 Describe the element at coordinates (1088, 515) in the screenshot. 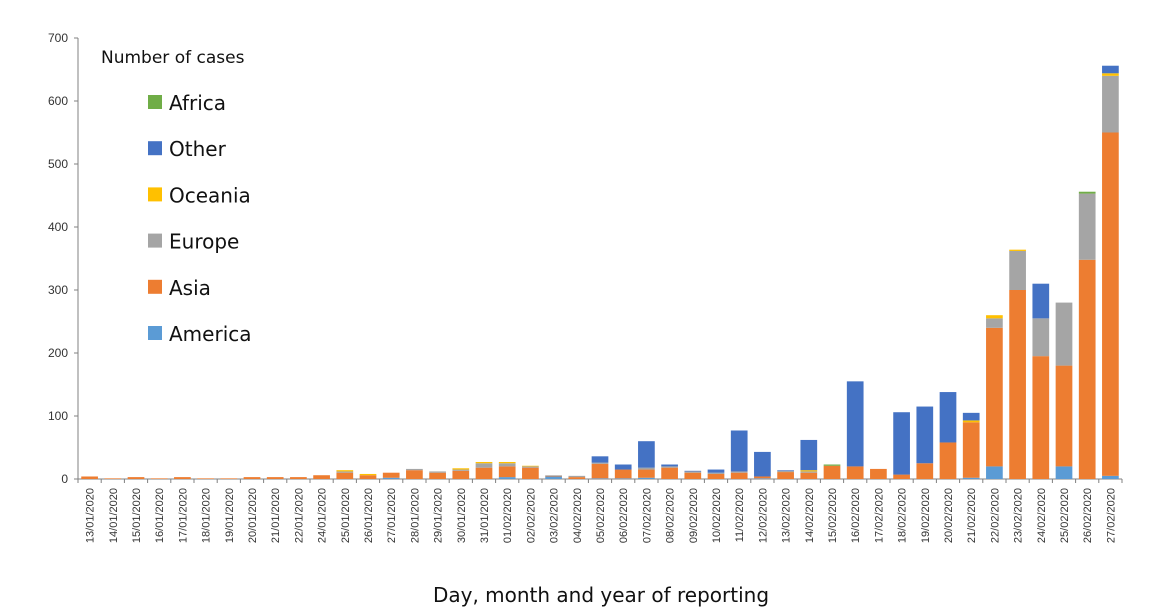

I see `x-tick-label: 26/02/2020` at that location.